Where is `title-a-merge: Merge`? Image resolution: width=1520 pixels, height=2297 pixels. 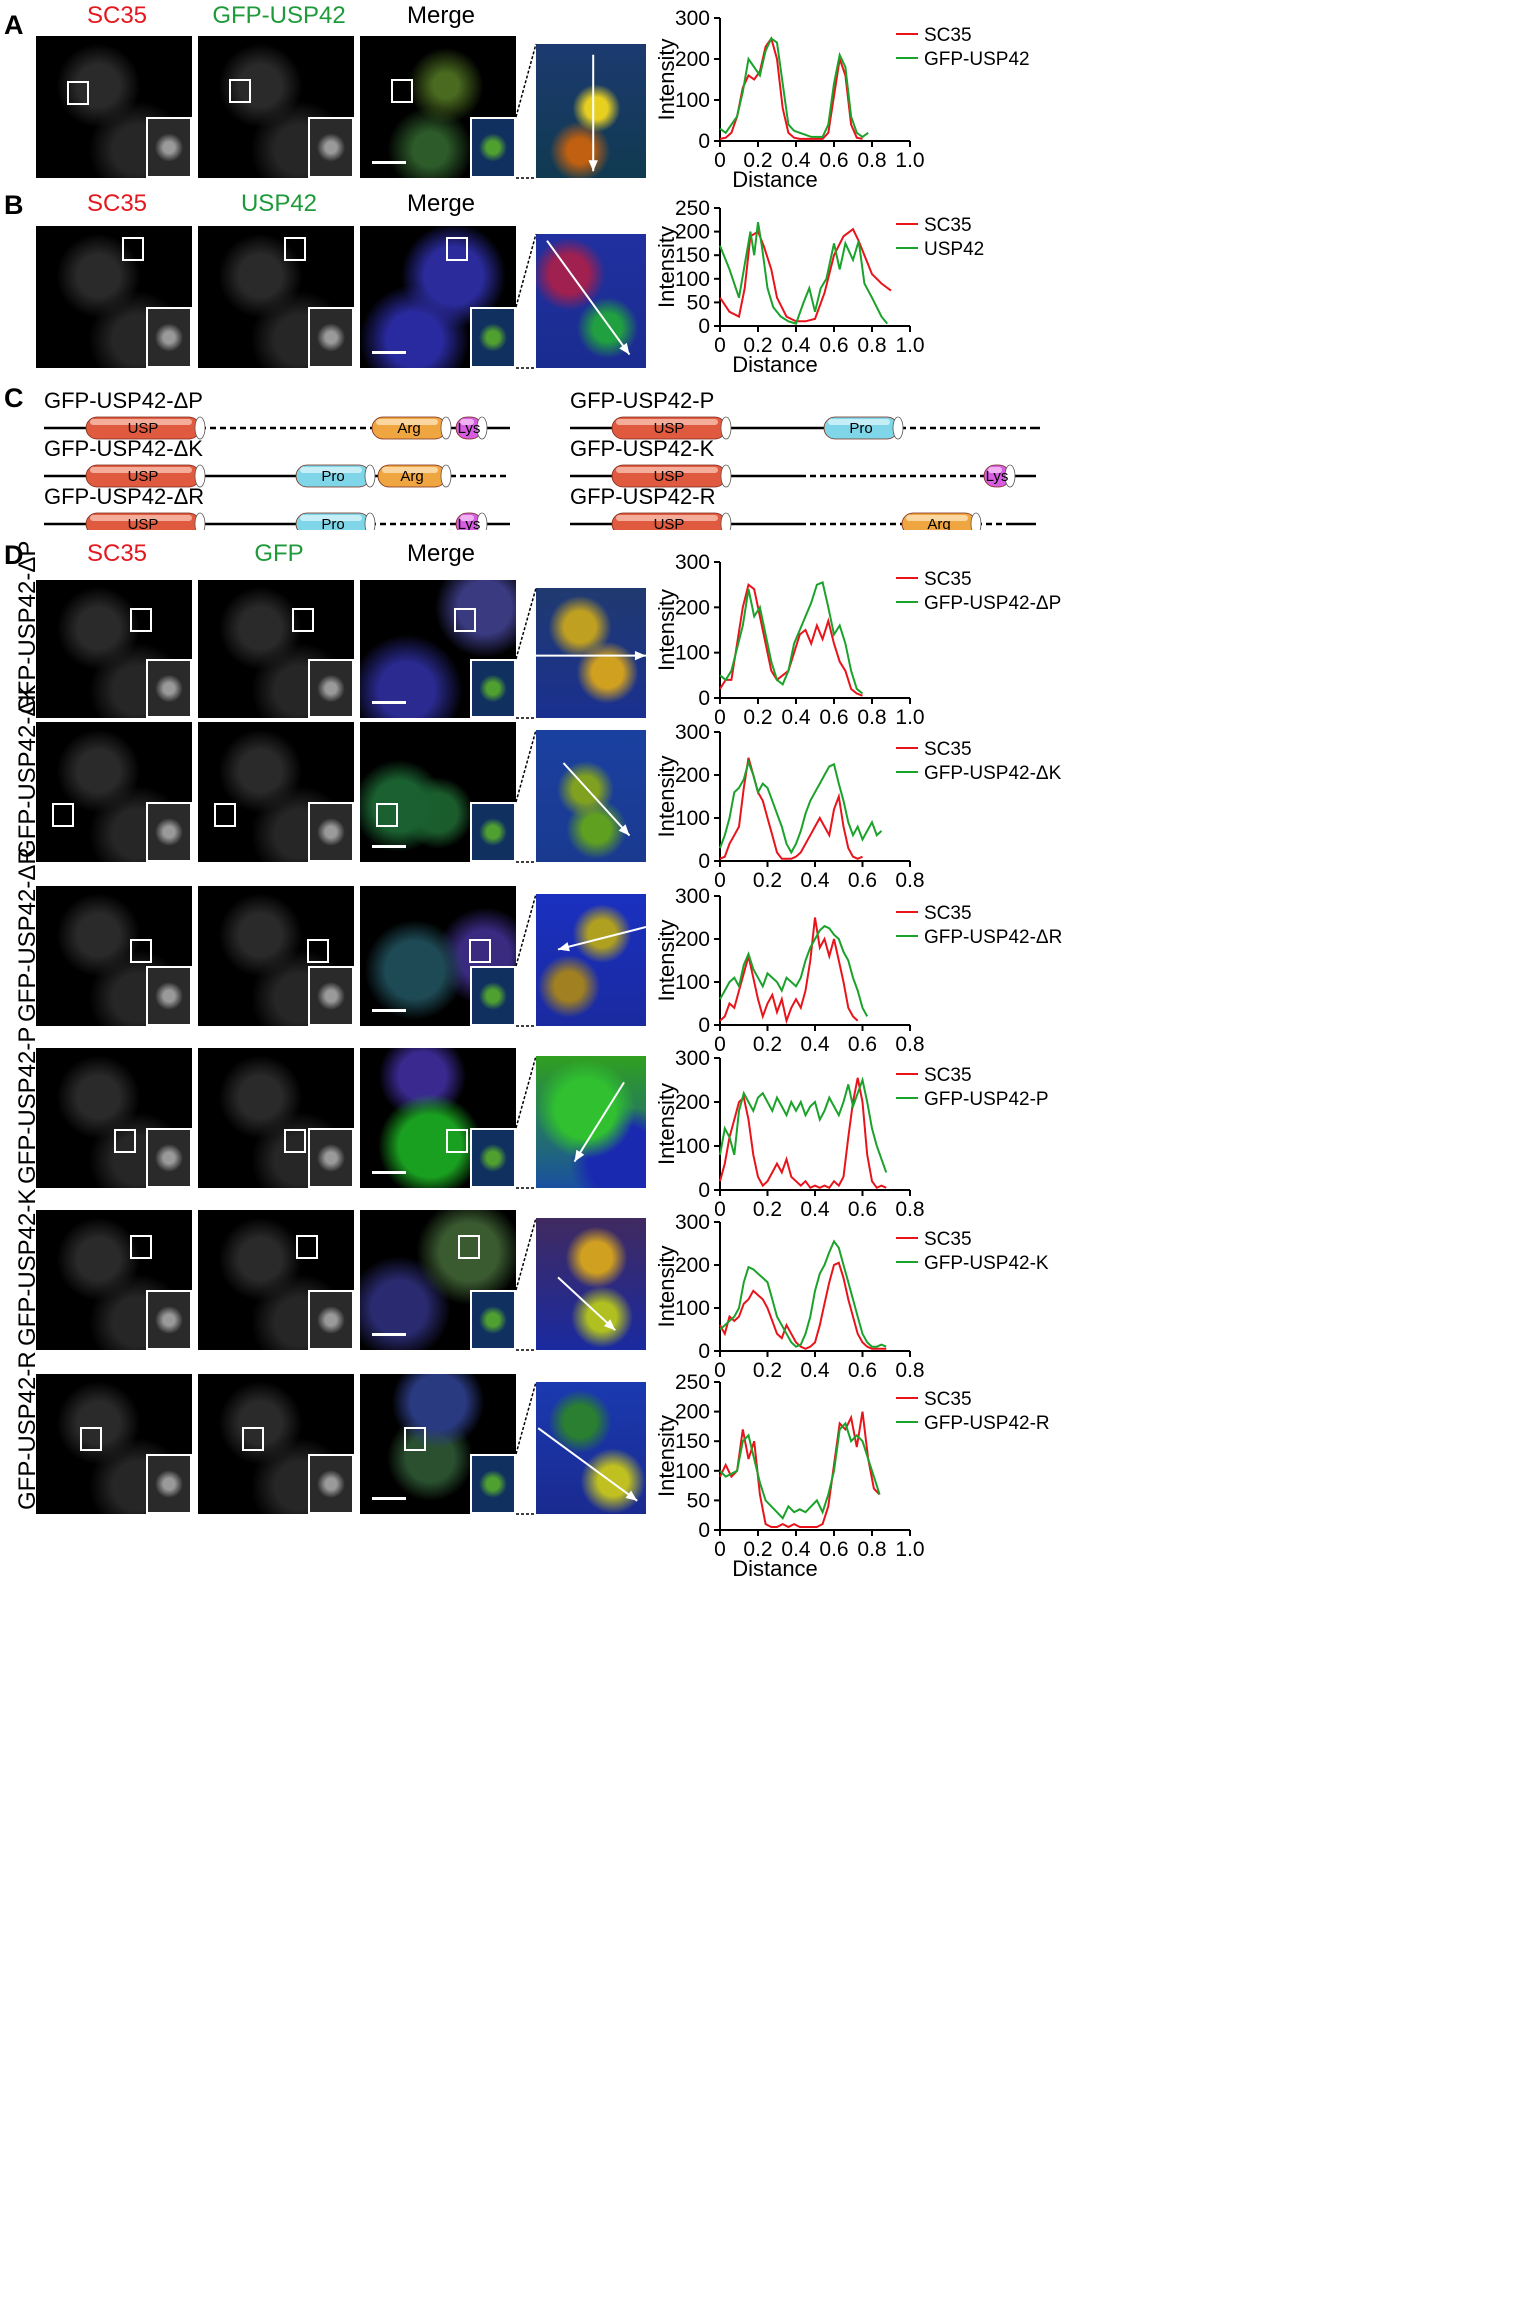
title-a-merge: Merge is located at coordinates (441, 15).